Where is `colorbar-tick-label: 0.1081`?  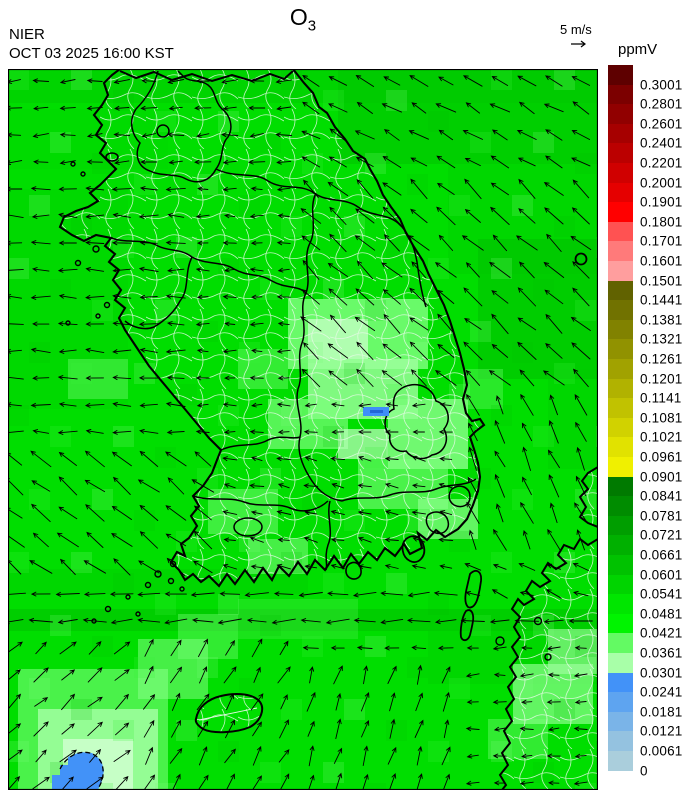
colorbar-tick-label: 0.1081 is located at coordinates (661, 418).